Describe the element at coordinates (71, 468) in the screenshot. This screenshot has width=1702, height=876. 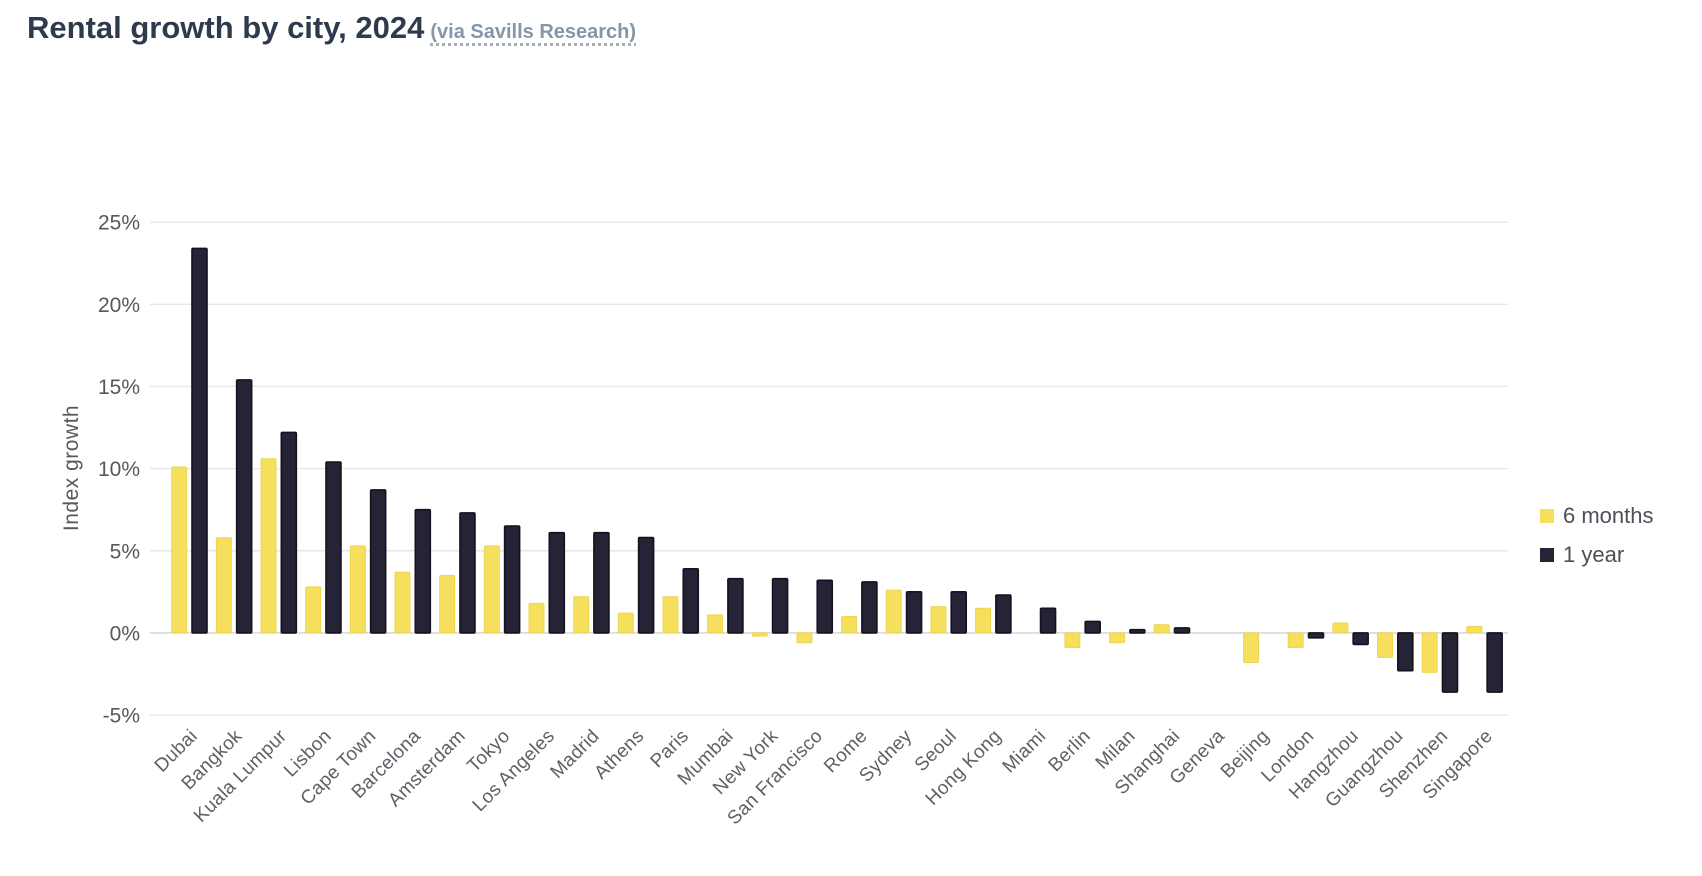
I see `y-axis-title: Index growth` at that location.